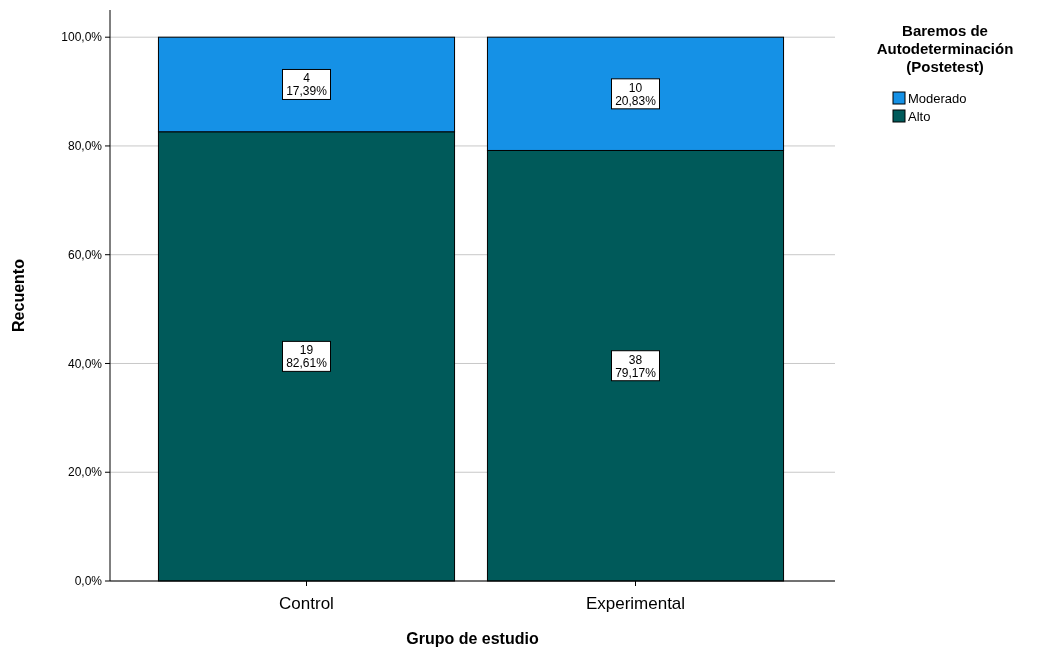  Describe the element at coordinates (307, 85) in the screenshot. I see `data-label: 4 17,39%` at that location.